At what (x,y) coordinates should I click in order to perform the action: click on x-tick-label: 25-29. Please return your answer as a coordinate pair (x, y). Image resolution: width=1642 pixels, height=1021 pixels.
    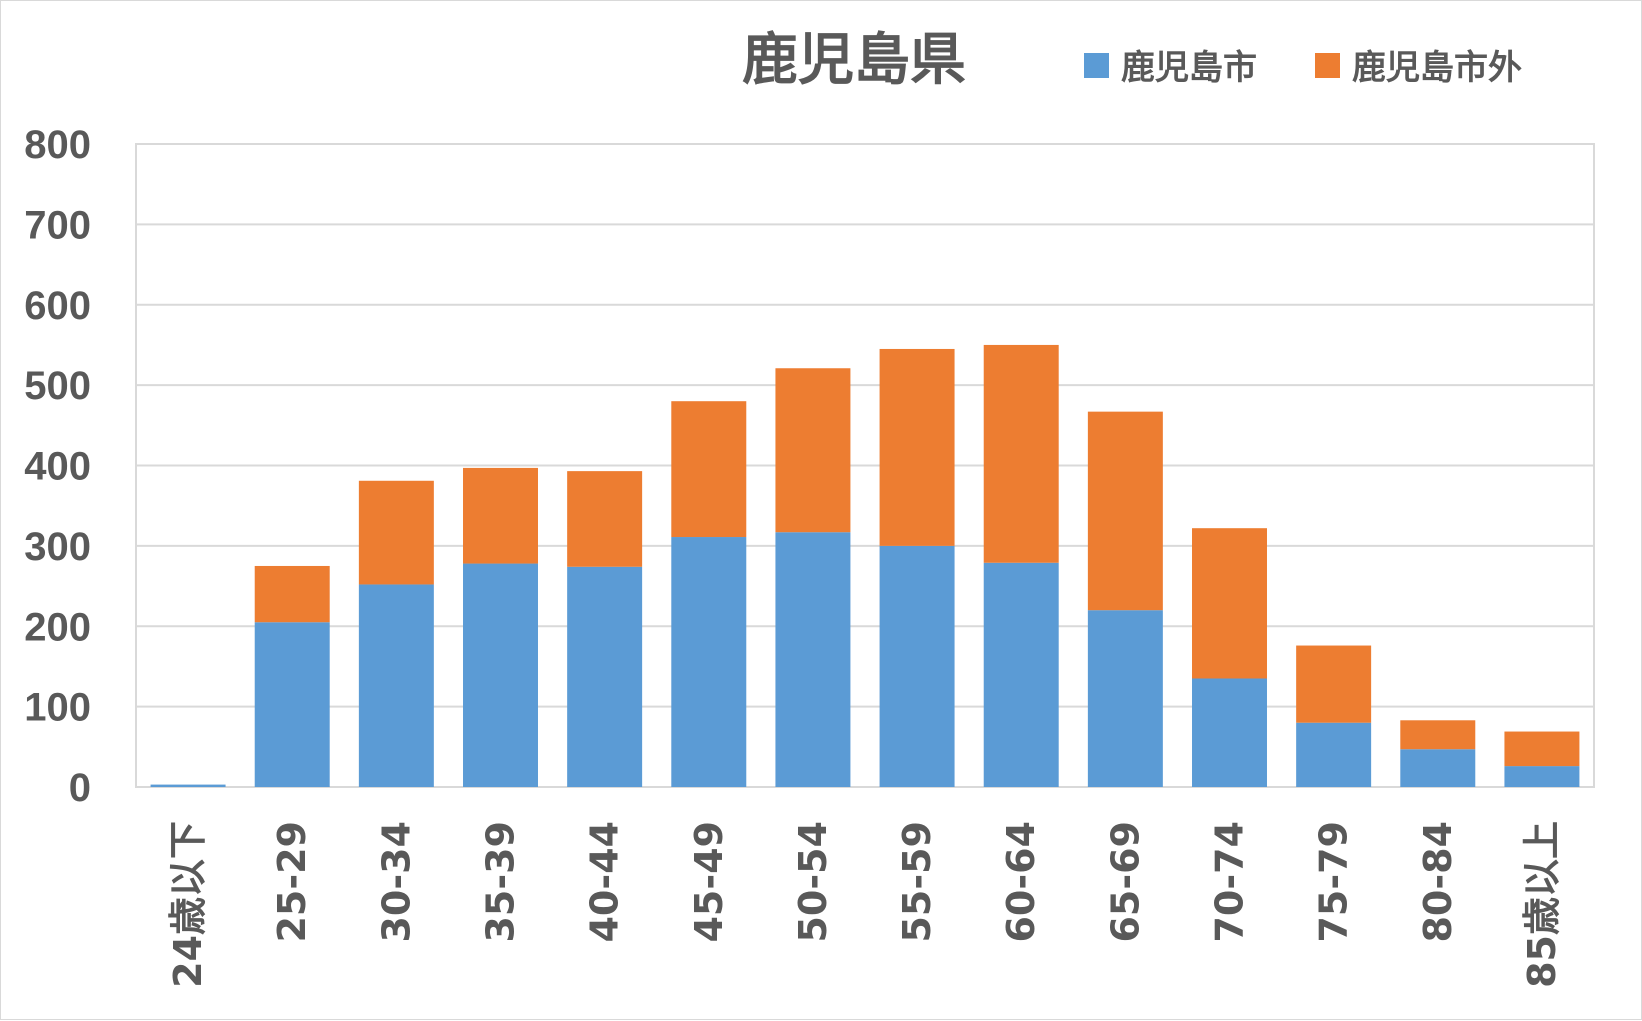
    Looking at the image, I should click on (292, 882).